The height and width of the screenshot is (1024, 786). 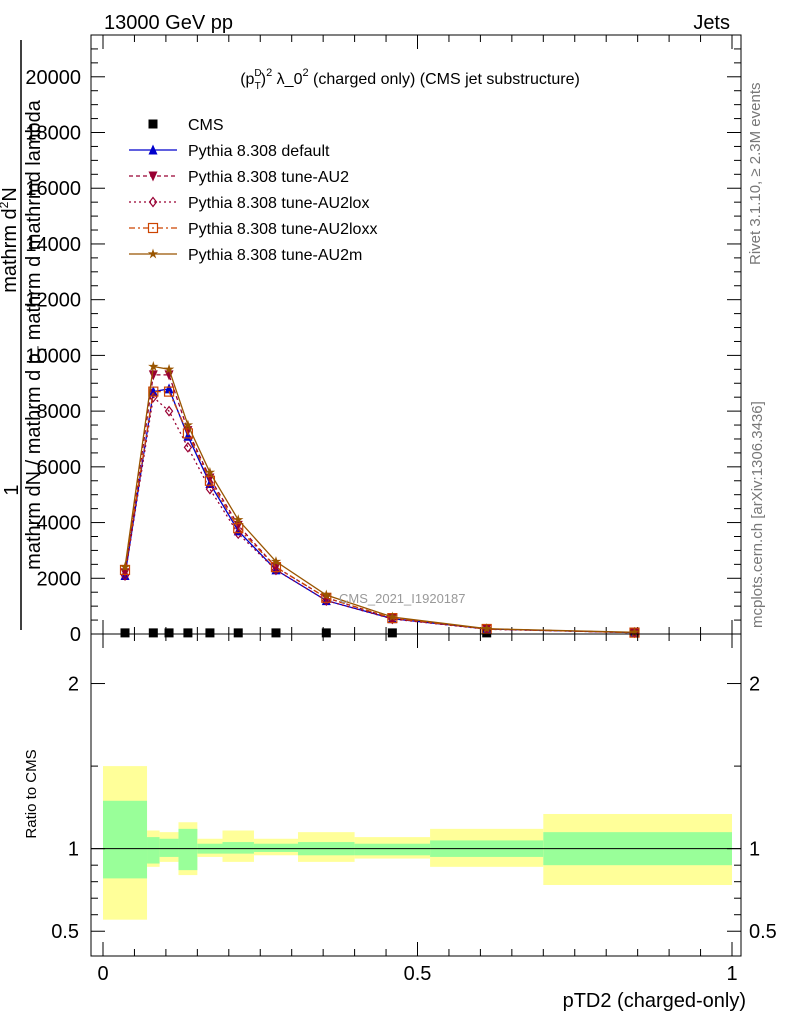 What do you see at coordinates (73, 685) in the screenshot?
I see `ratio-tick-label: 2` at bounding box center [73, 685].